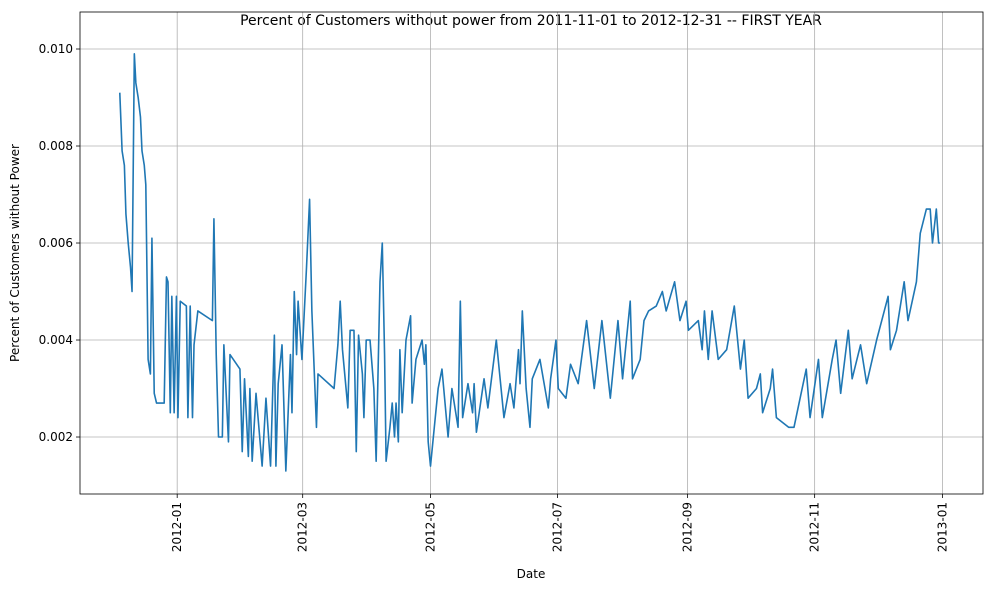 The image size is (989, 594). I want to click on x-axis-label: Date, so click(531, 574).